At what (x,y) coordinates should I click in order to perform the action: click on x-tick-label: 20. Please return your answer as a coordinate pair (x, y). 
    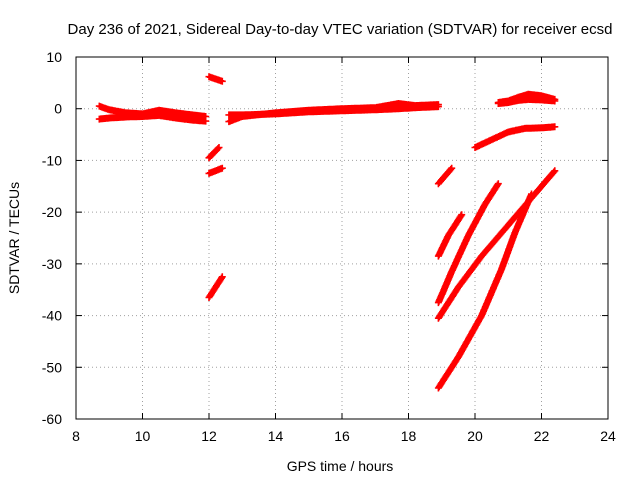
    Looking at the image, I should click on (475, 436).